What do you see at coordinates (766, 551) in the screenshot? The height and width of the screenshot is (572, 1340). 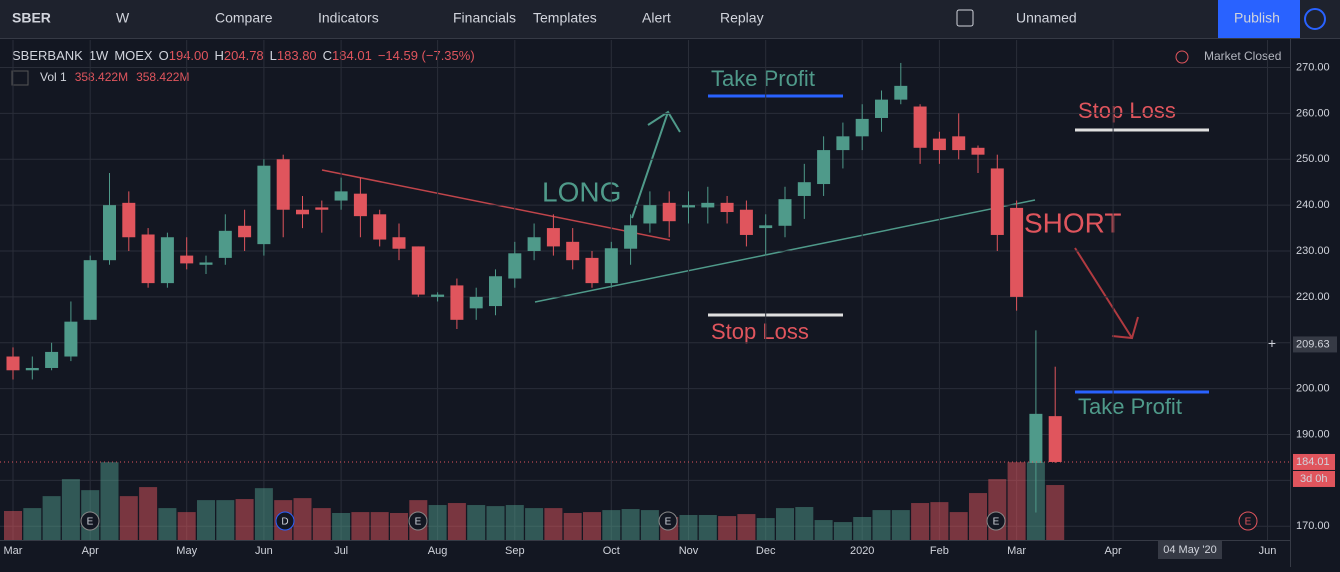 I see `x-tick-label: Dec` at bounding box center [766, 551].